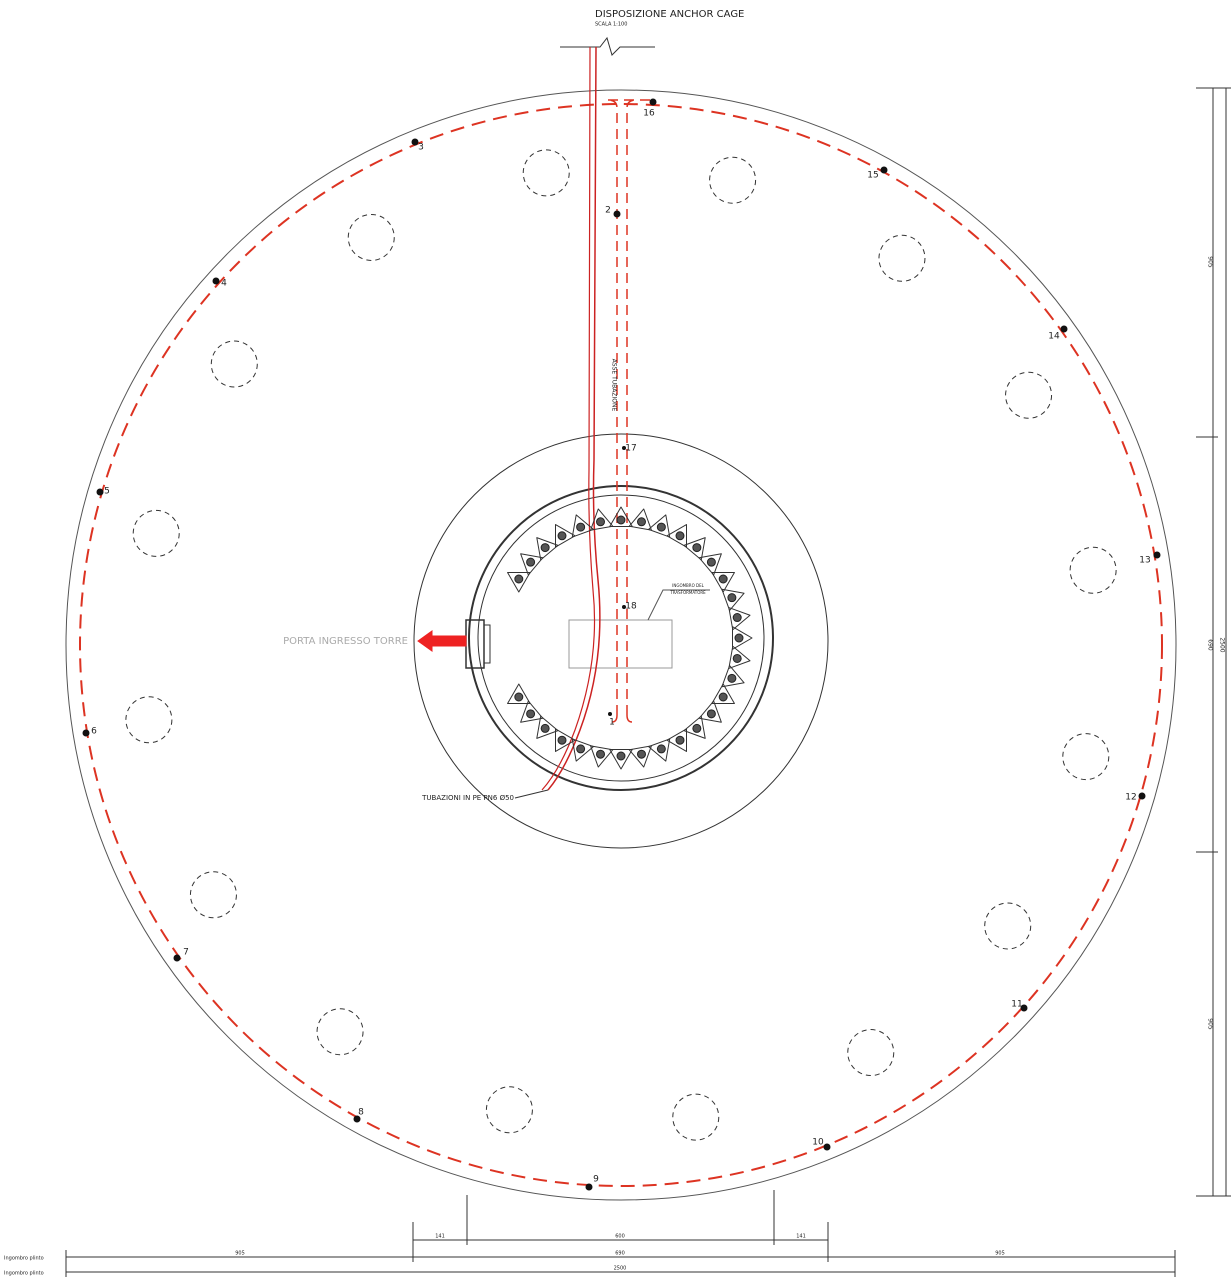 The height and width of the screenshot is (1277, 1231). Describe the element at coordinates (1144, 561) in the screenshot. I see `point-label: 13` at that location.